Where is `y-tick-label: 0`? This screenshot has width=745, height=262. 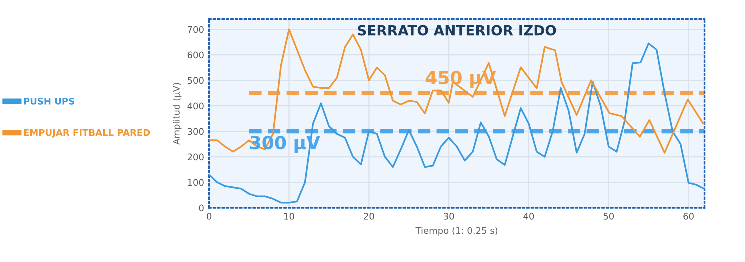 y-tick-label: 0 is located at coordinates (201, 208).